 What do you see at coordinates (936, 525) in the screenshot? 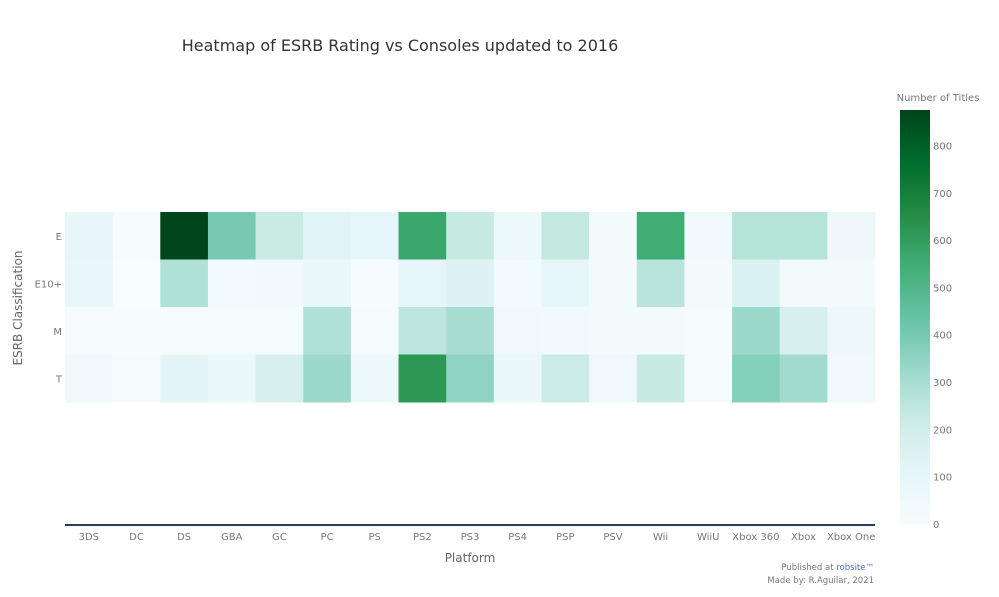
I see `colorbar-tick-label: 0` at bounding box center [936, 525].